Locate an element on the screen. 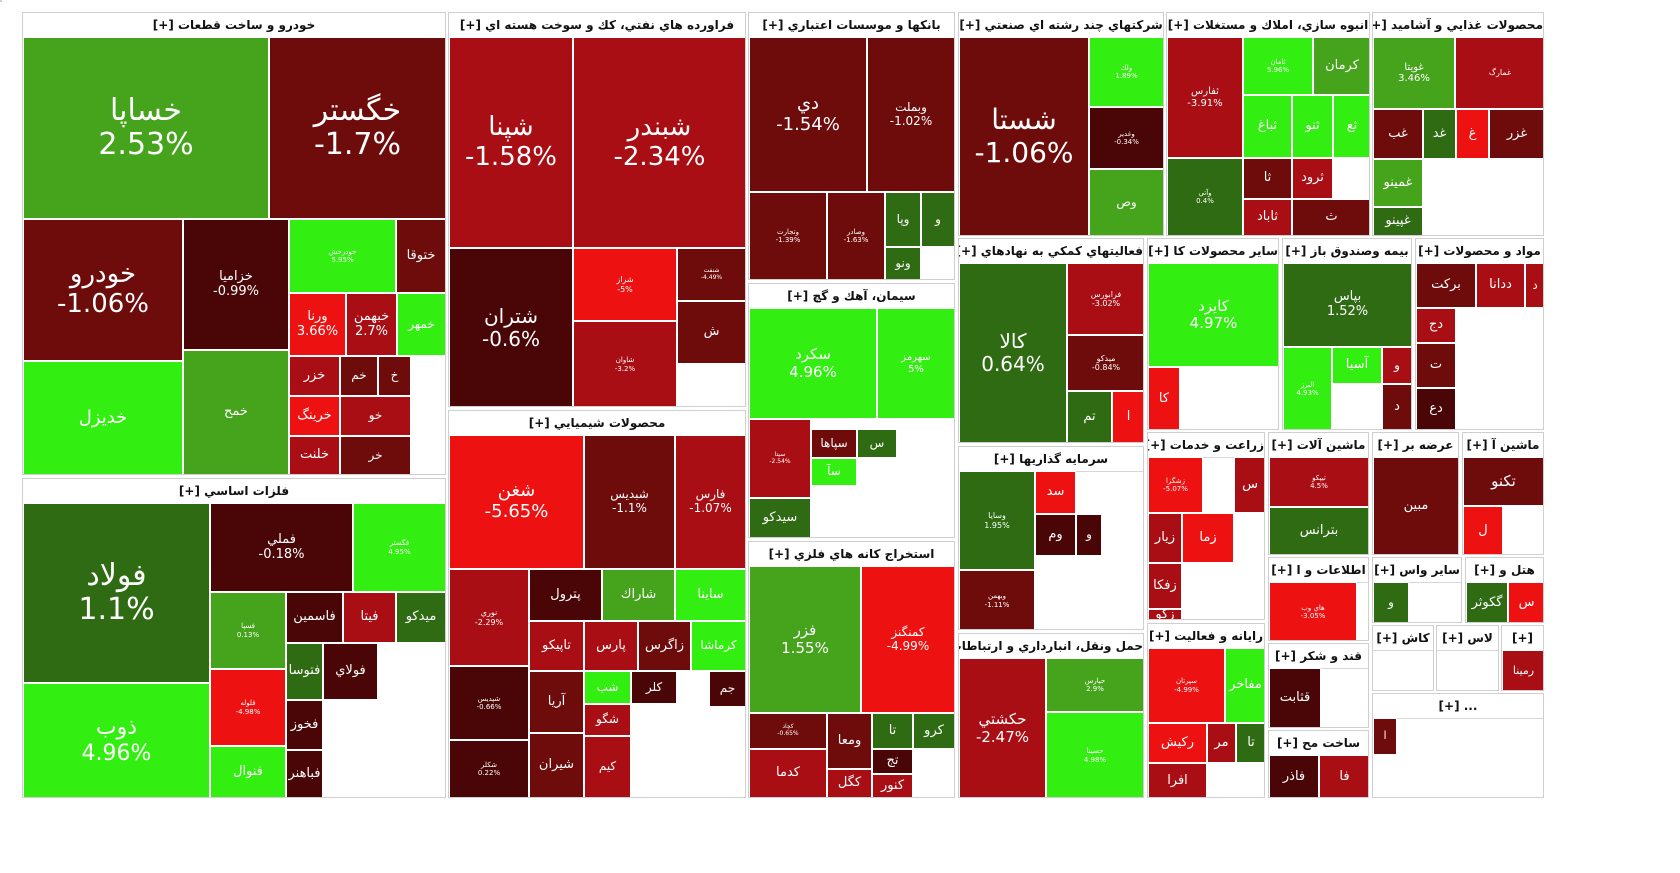  stock-tile: شتران -0.6% is located at coordinates (511, 327).